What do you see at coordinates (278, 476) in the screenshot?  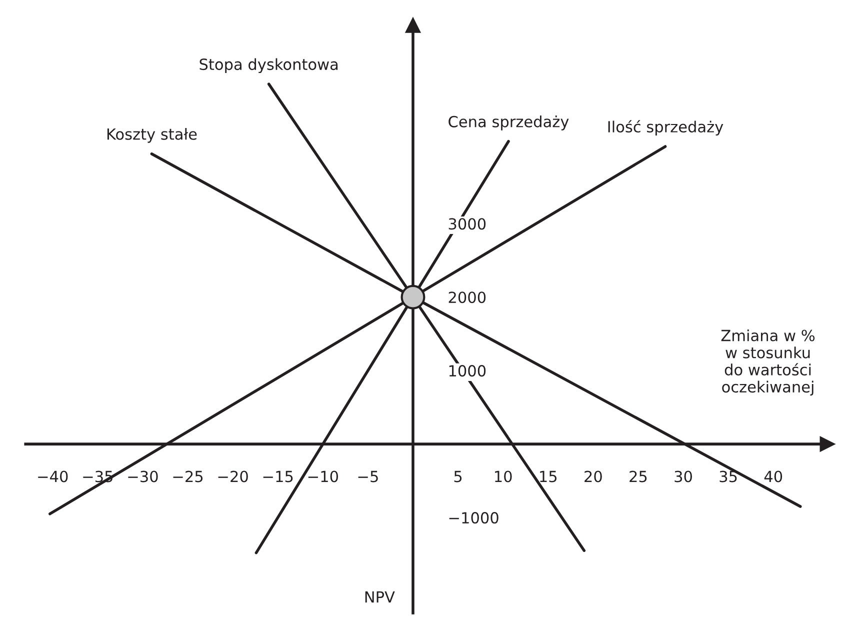 I see `x-tick-label: −15` at bounding box center [278, 476].